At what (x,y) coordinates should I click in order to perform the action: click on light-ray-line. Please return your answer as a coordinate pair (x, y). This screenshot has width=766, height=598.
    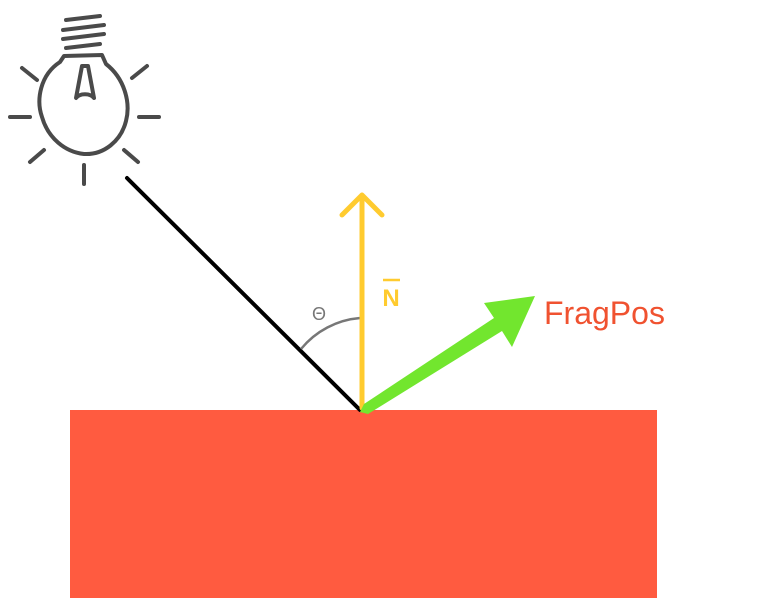
    Looking at the image, I should click on (243, 294).